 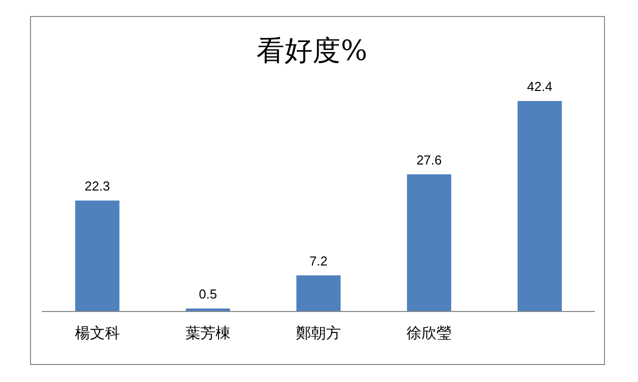 What do you see at coordinates (207, 333) in the screenshot?
I see `x-tick-label: 葉芳棟` at bounding box center [207, 333].